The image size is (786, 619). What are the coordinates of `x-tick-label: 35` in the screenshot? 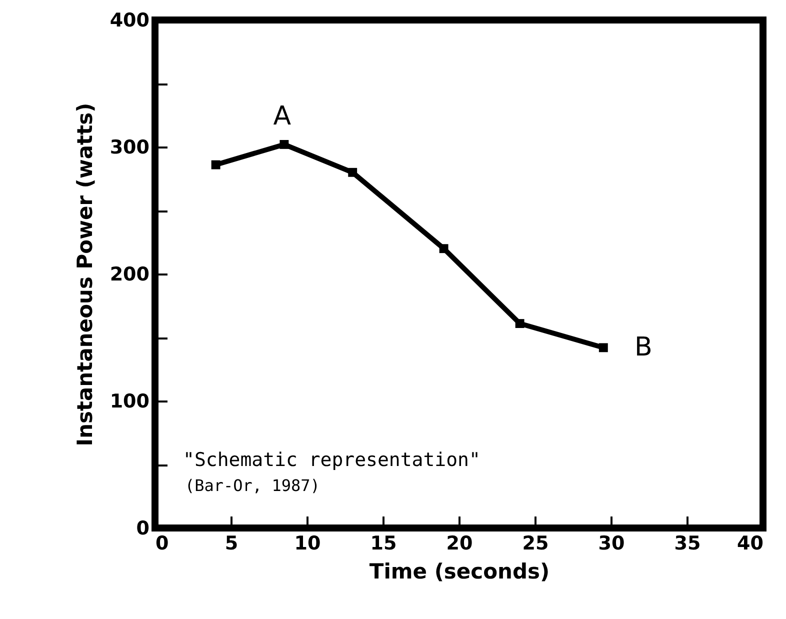 It's located at (687, 543).